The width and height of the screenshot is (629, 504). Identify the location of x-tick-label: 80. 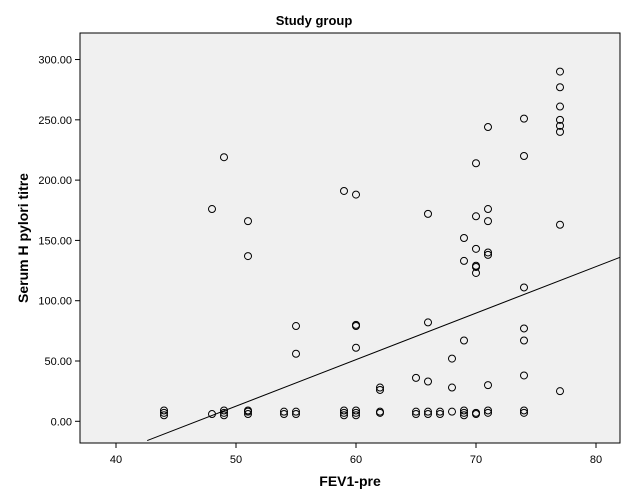
(596, 460).